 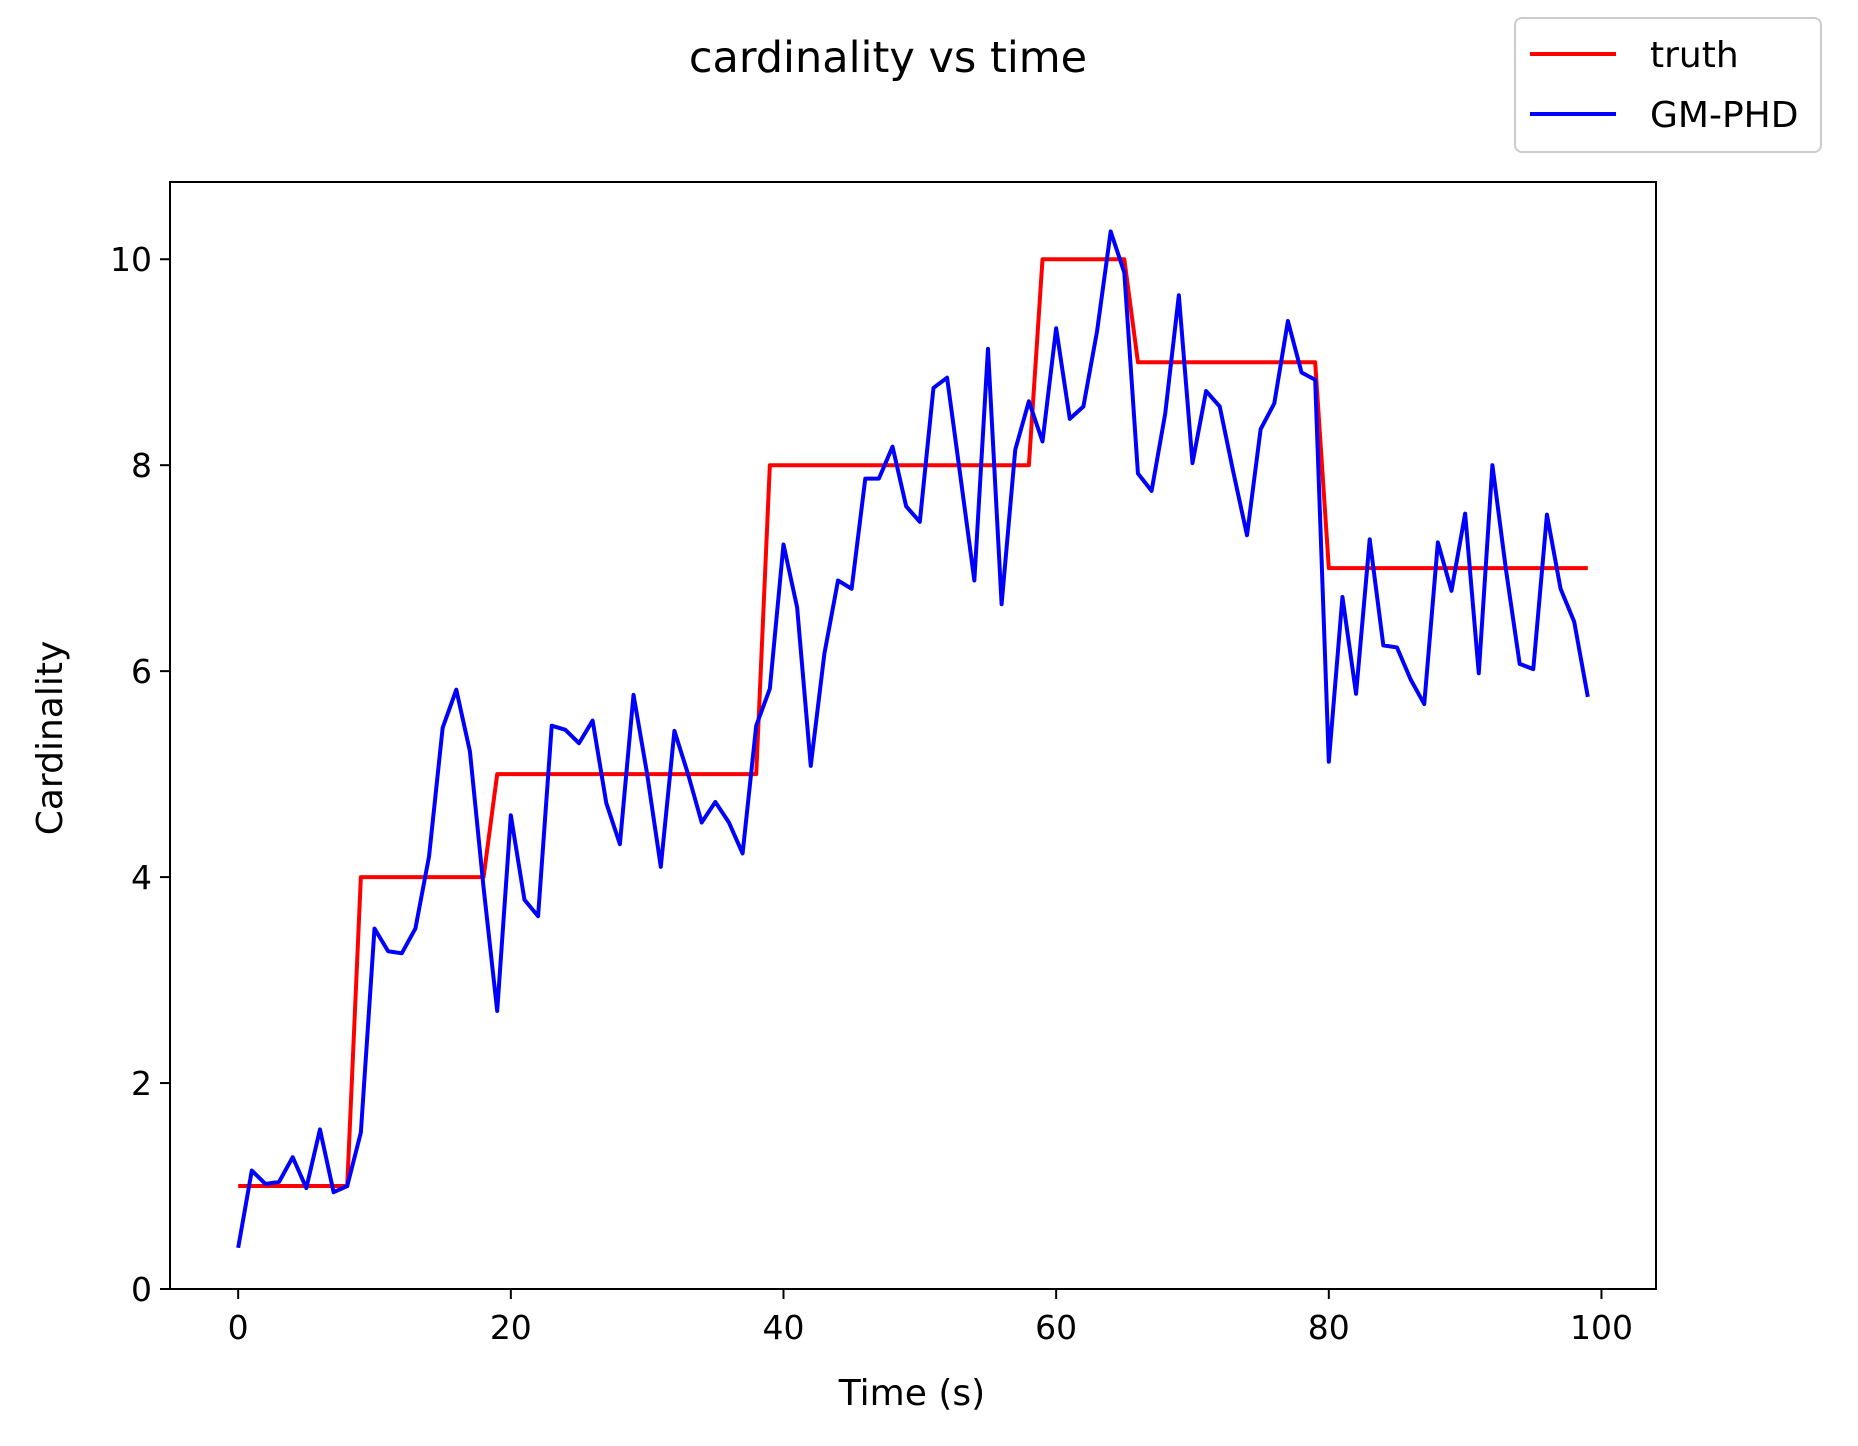 I want to click on chart-title: cardinality vs time, so click(x=888, y=58).